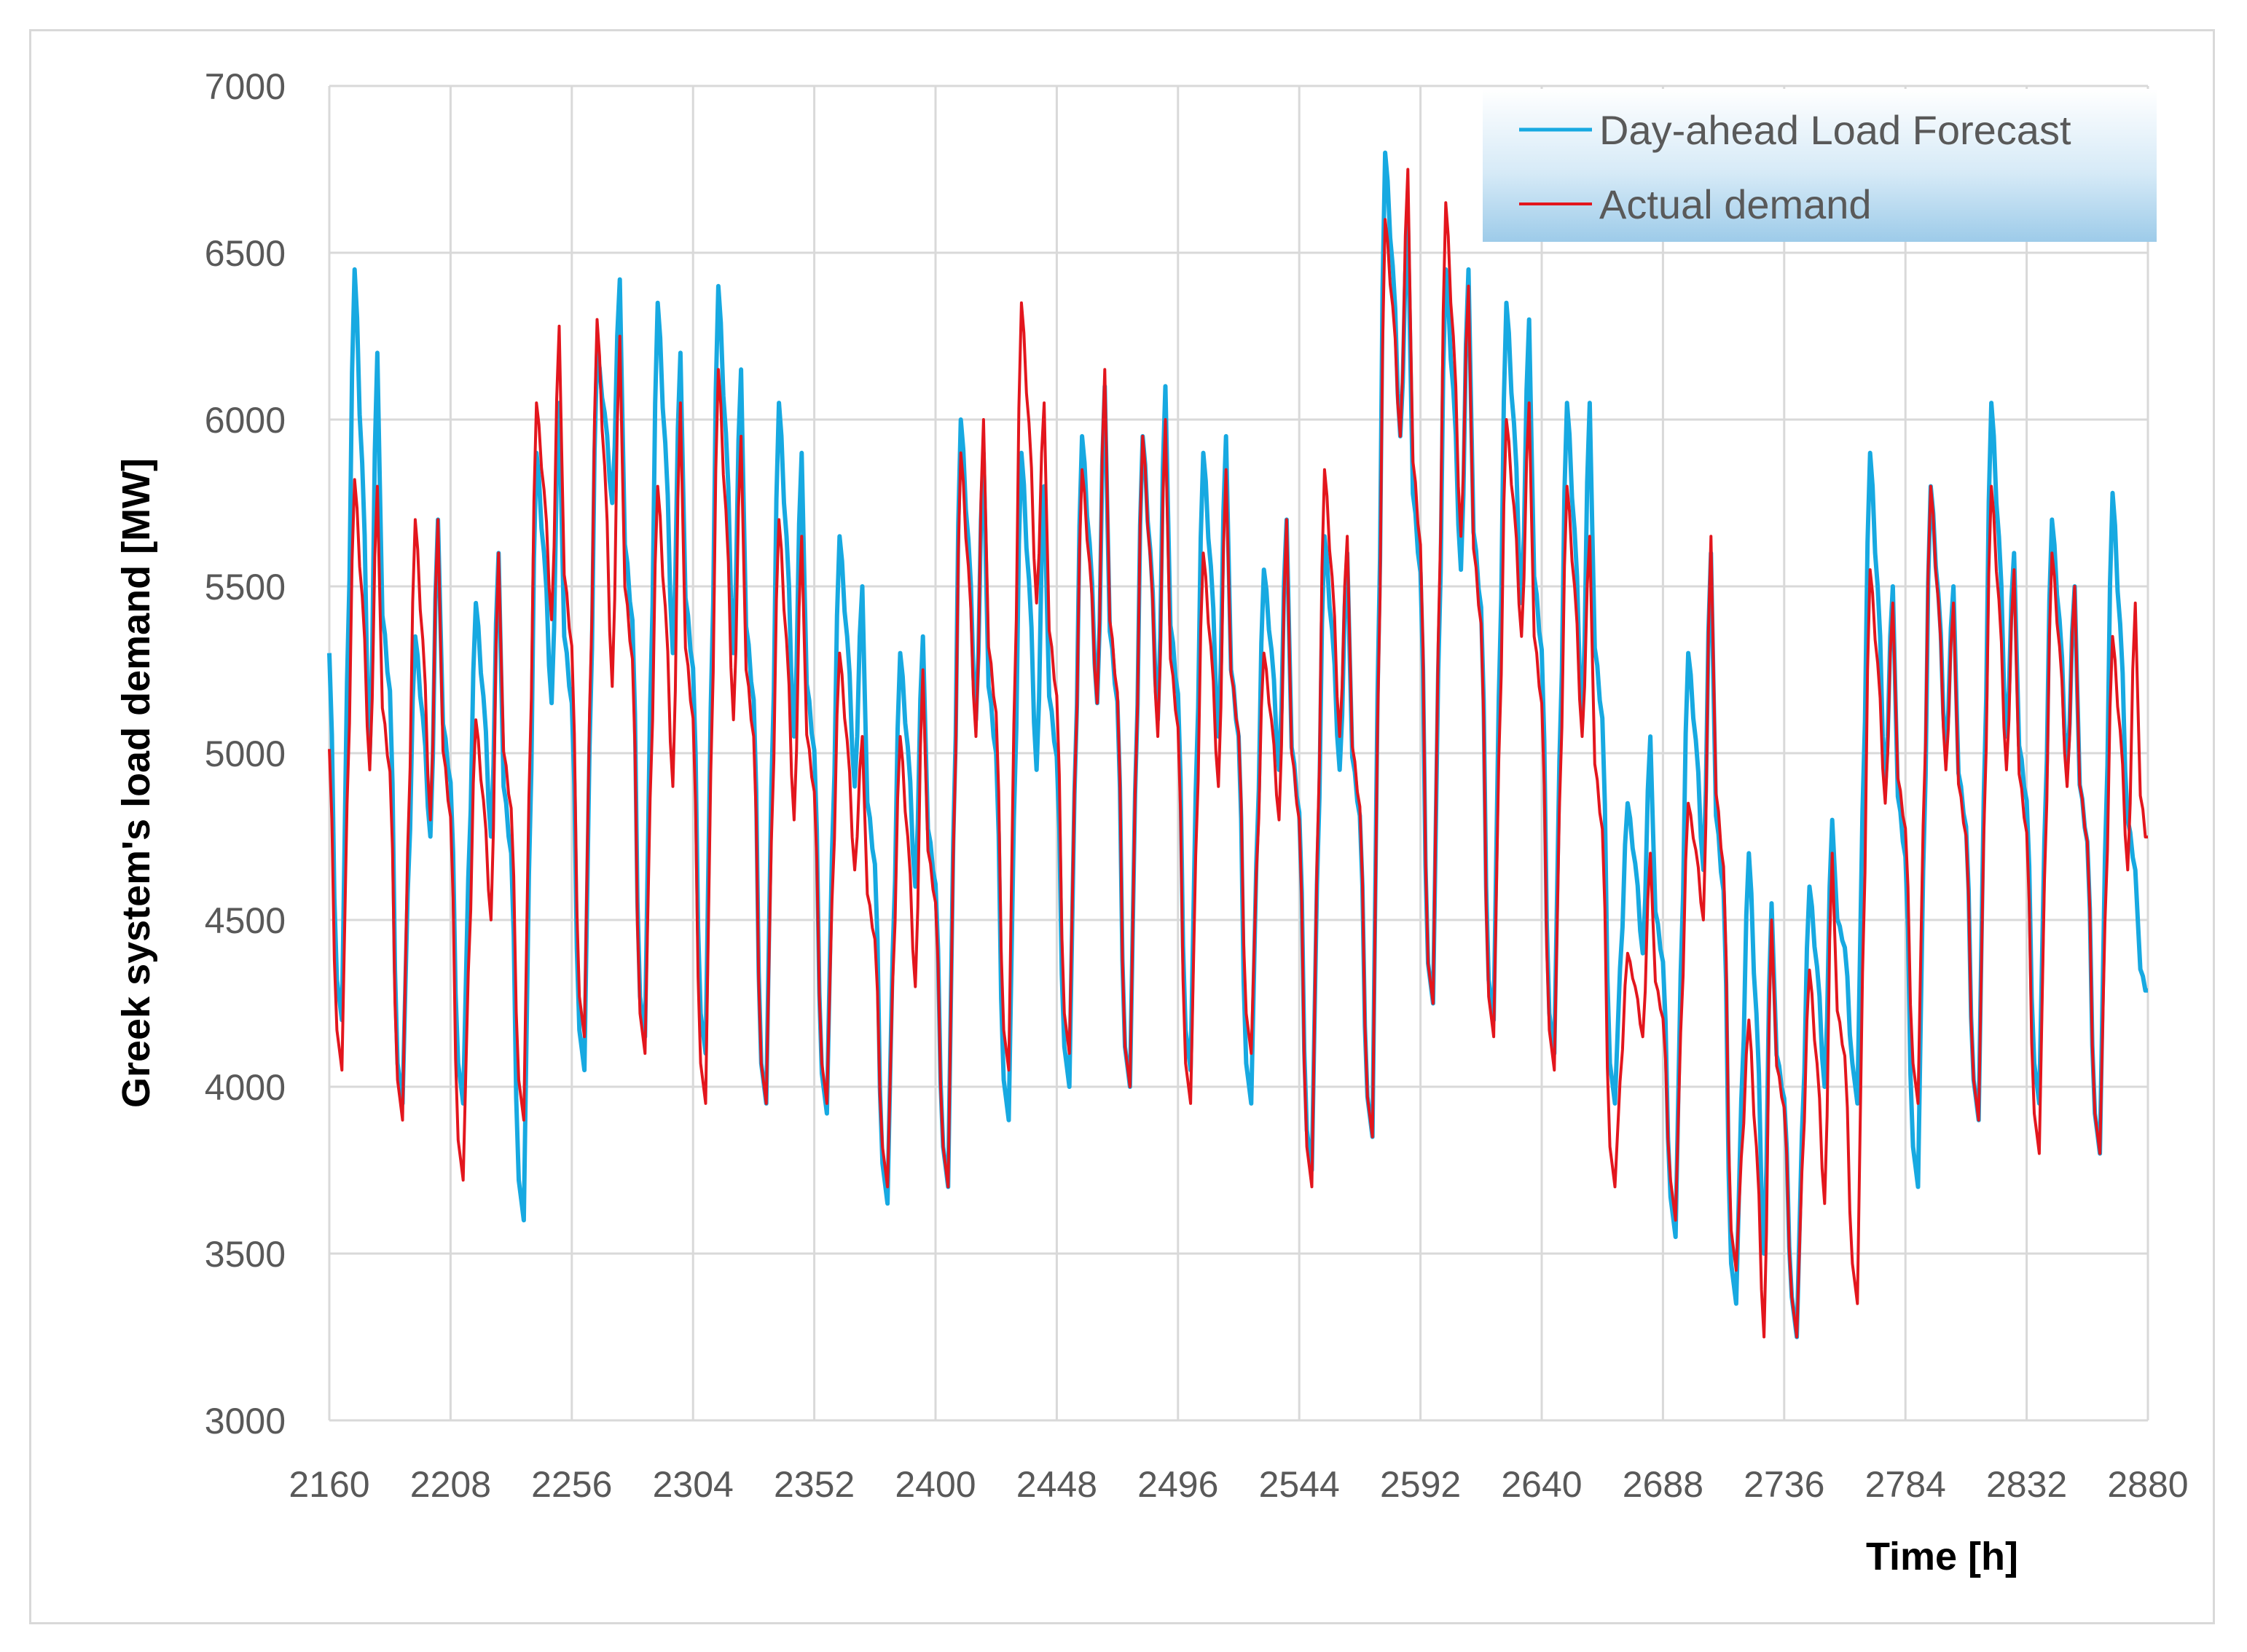  Describe the element at coordinates (571, 1484) in the screenshot. I see `x-tick-label: 2256` at that location.